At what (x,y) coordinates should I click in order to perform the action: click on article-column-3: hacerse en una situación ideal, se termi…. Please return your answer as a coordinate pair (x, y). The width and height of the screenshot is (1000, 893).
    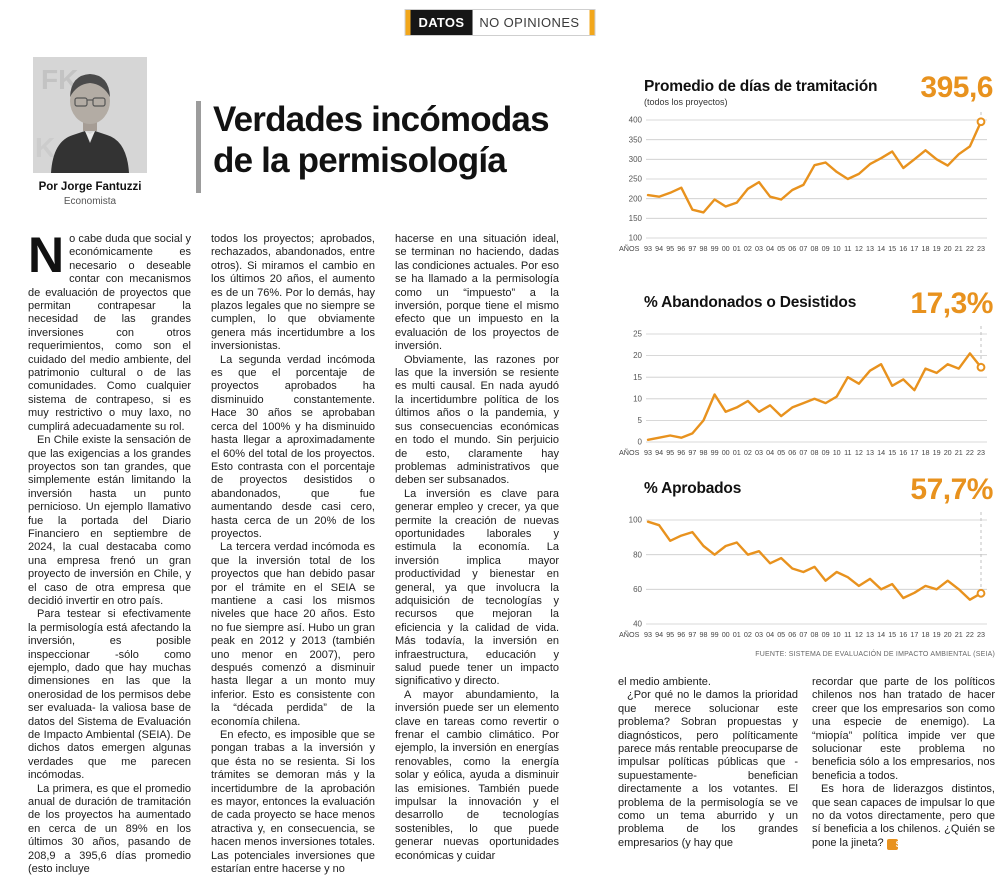
    Looking at the image, I should click on (477, 561).